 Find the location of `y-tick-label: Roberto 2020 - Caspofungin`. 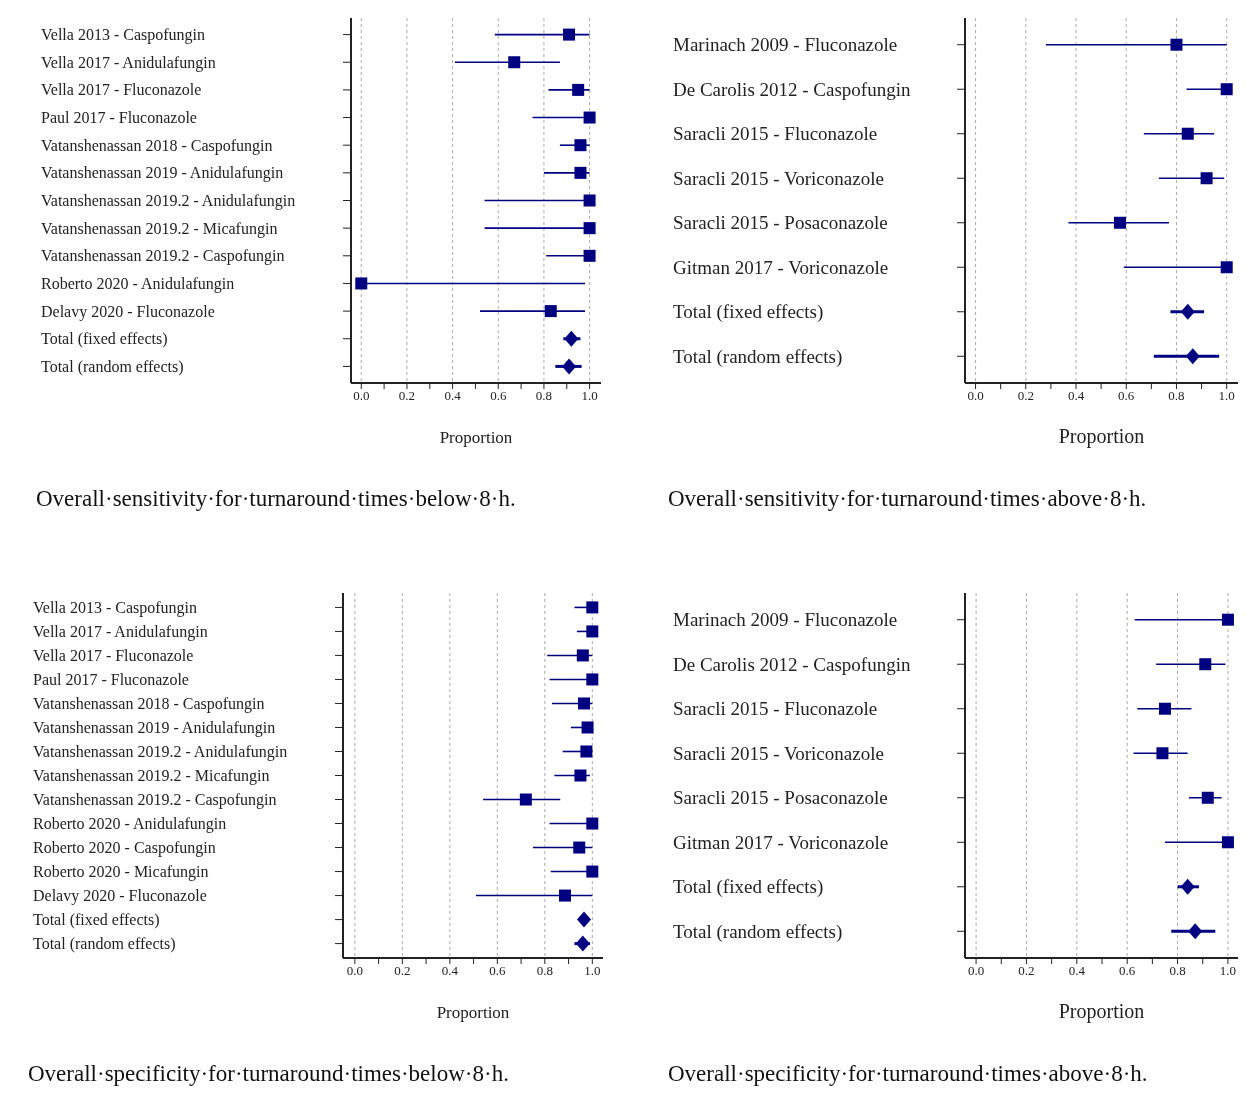

y-tick-label: Roberto 2020 - Caspofungin is located at coordinates (124, 848).